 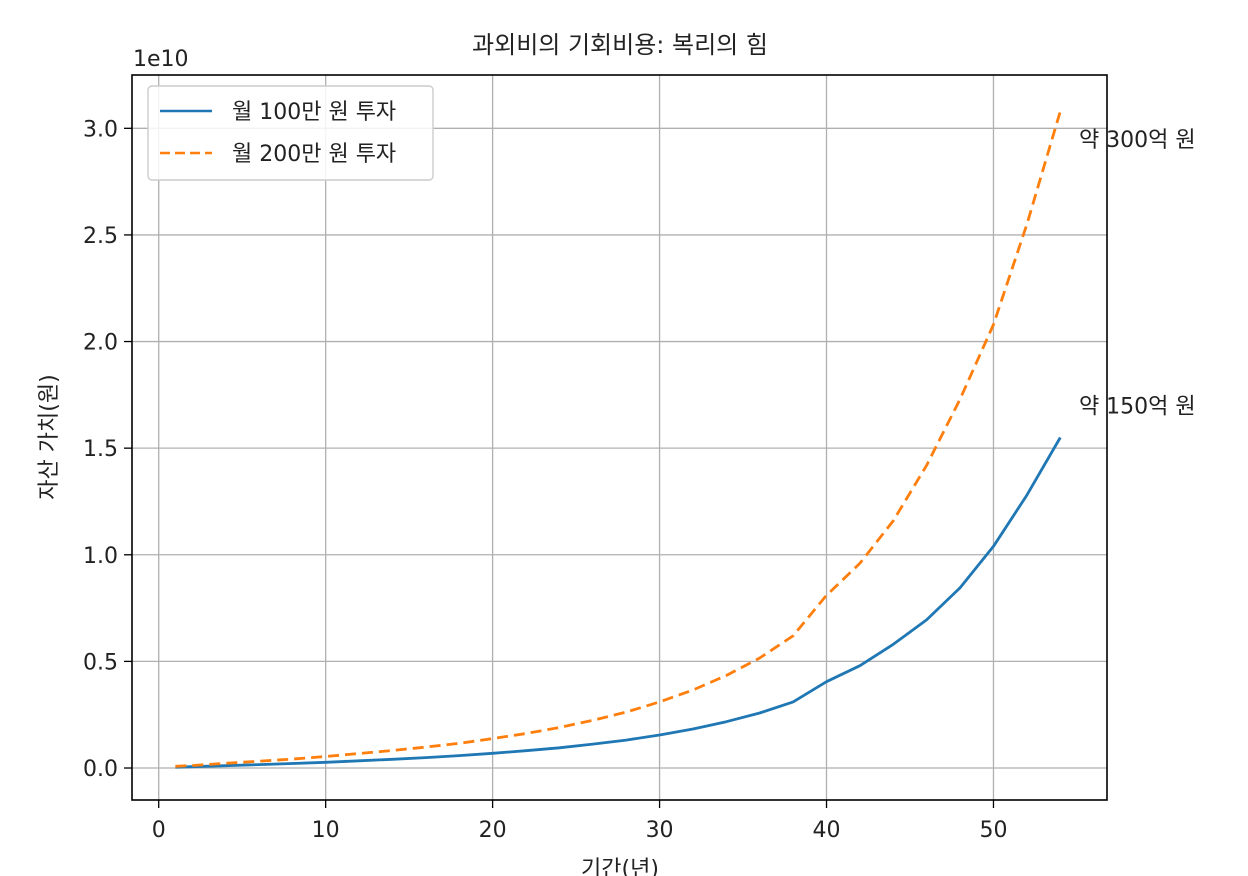 What do you see at coordinates (620, 866) in the screenshot?
I see `x-axis-label: 기간(년)` at bounding box center [620, 866].